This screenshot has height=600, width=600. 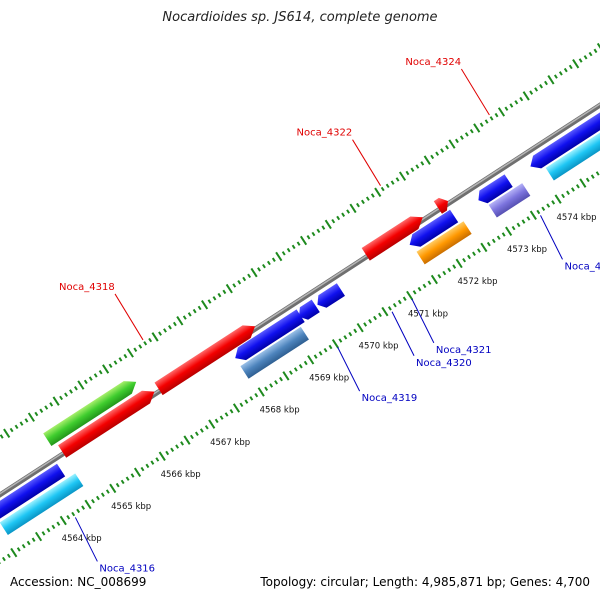 I want to click on gene-label-noca-4322: Noca_4322, so click(x=325, y=133).